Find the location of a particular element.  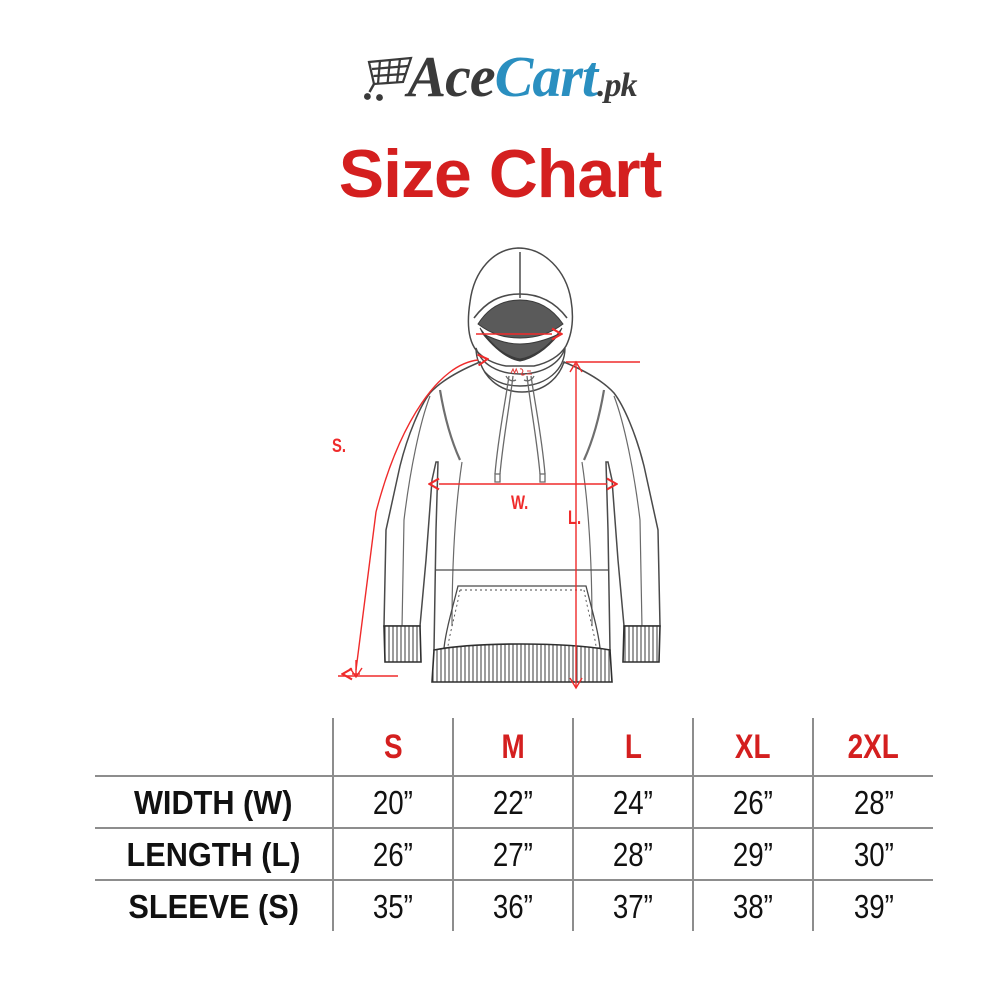

column-header-xl: XL is located at coordinates (752, 747).